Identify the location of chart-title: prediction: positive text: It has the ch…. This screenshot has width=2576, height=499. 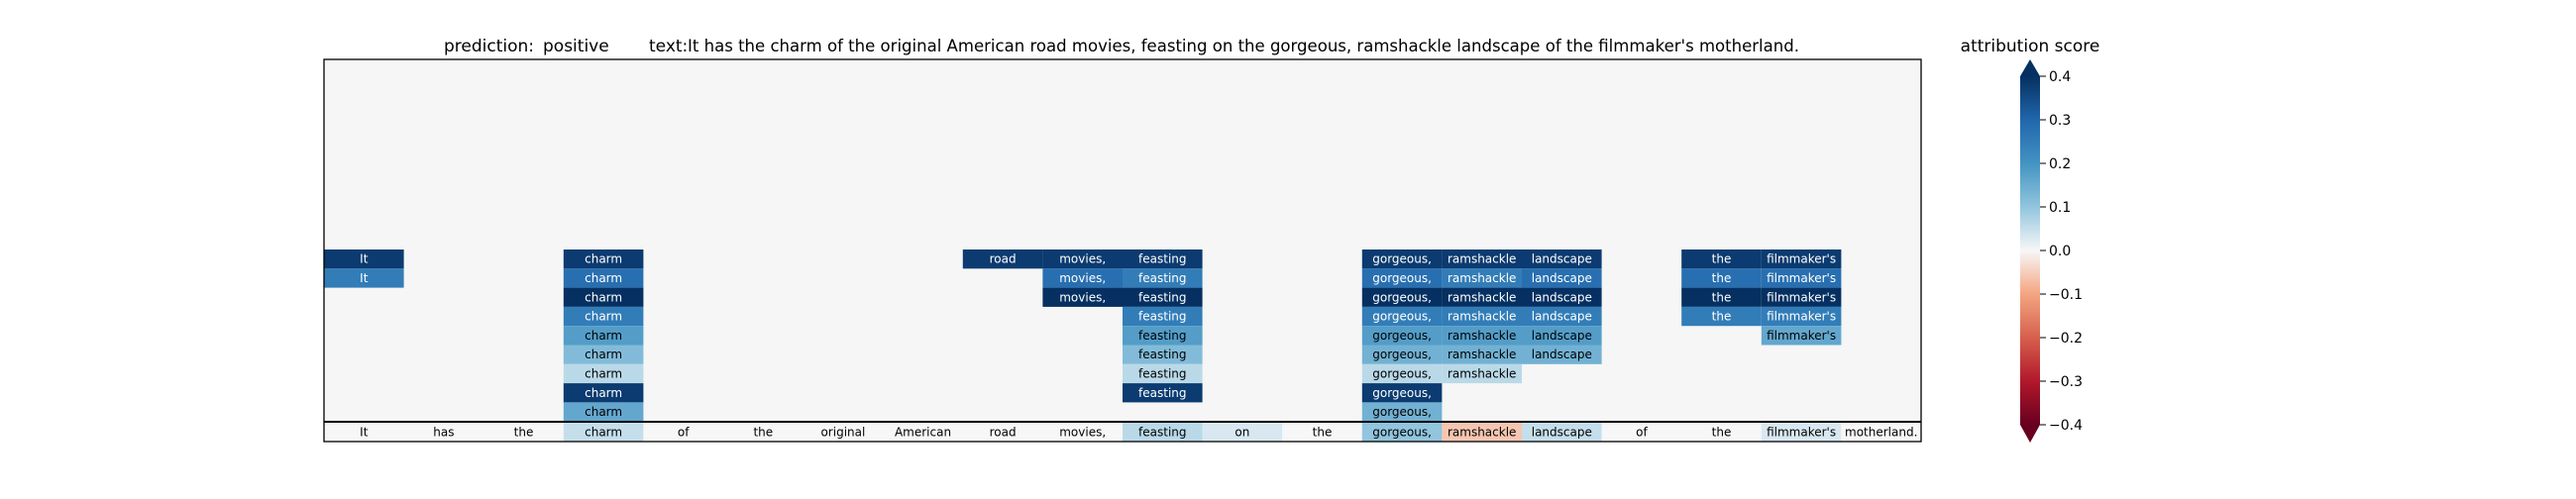
(1121, 46).